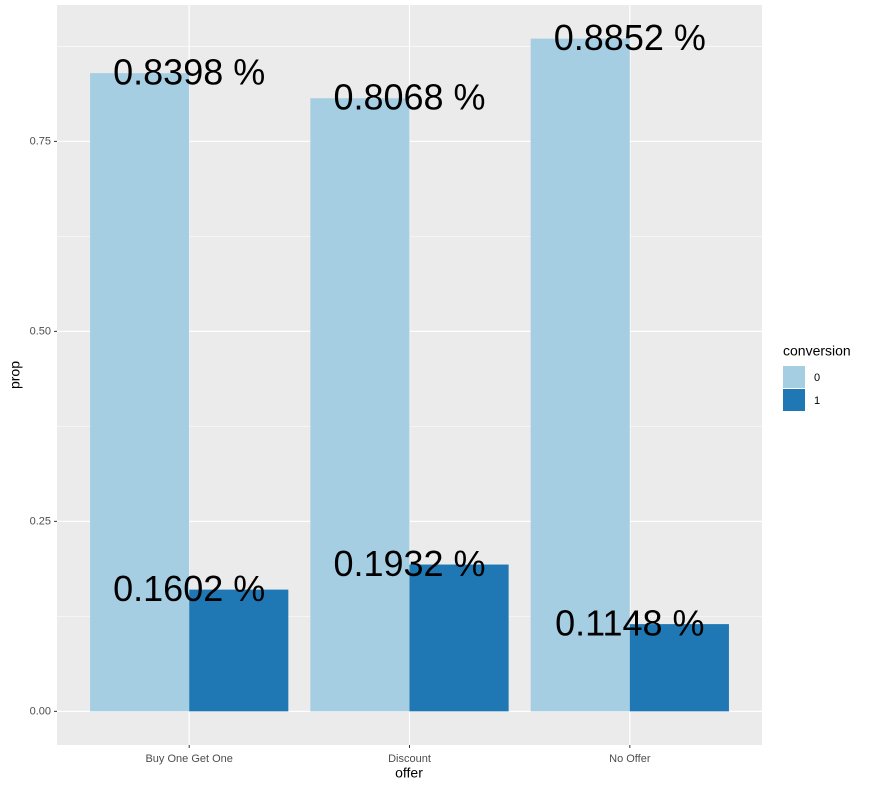 This screenshot has height=790, width=869. Describe the element at coordinates (40, 331) in the screenshot. I see `y-tick-label: 0.50` at that location.